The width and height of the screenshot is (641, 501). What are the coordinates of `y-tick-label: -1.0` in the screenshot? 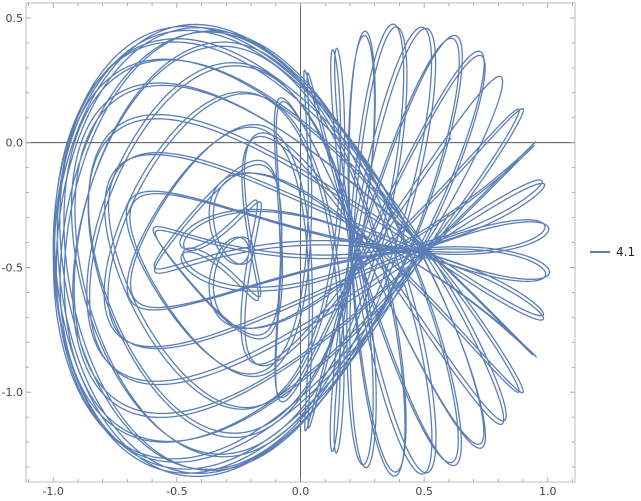 It's located at (12, 392).